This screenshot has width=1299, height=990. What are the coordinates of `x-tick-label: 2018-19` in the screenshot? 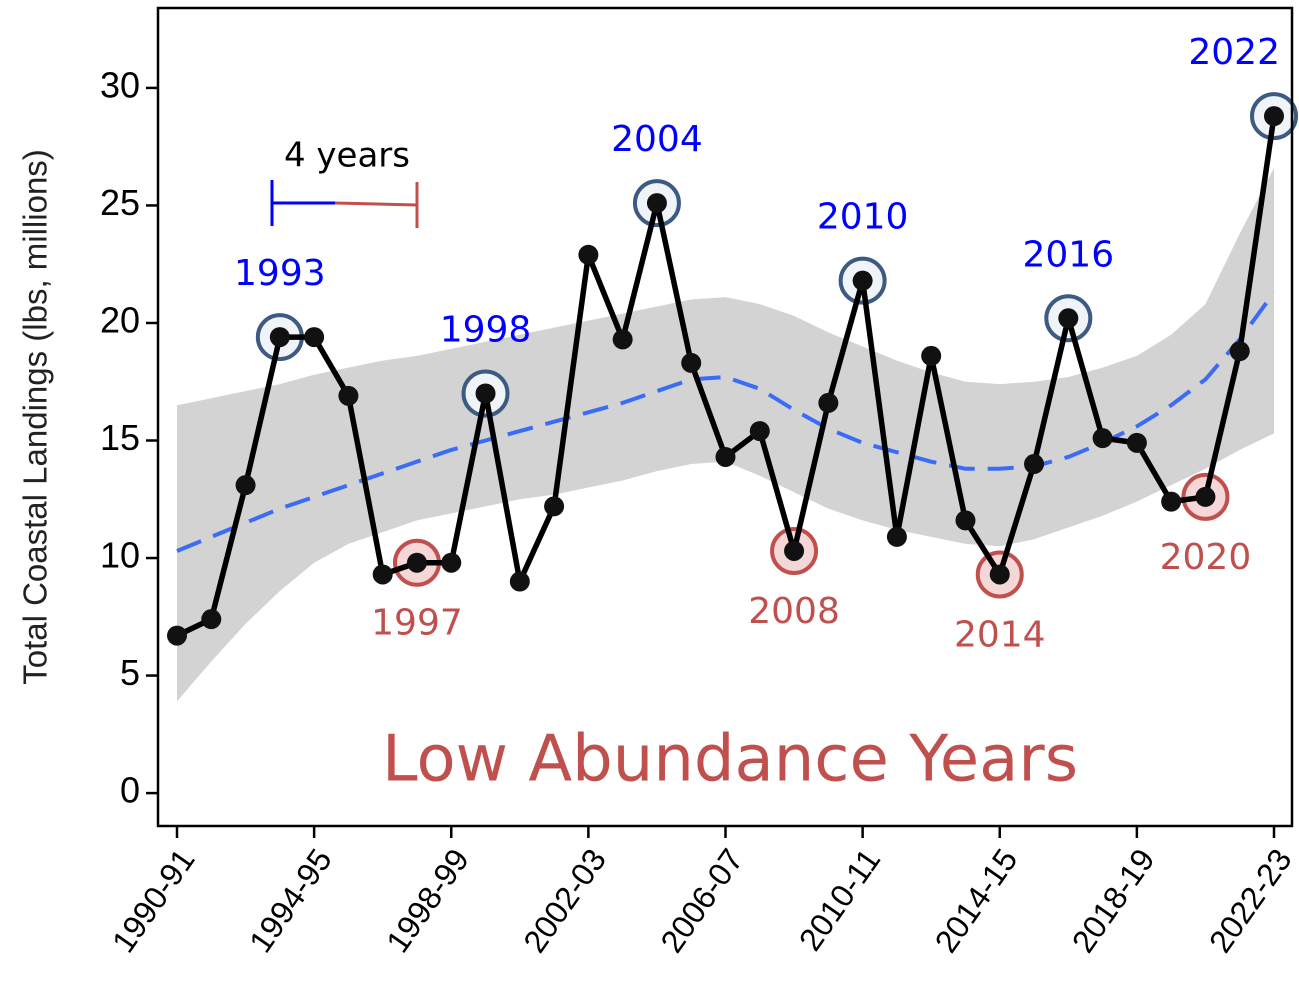 It's located at (1113, 900).